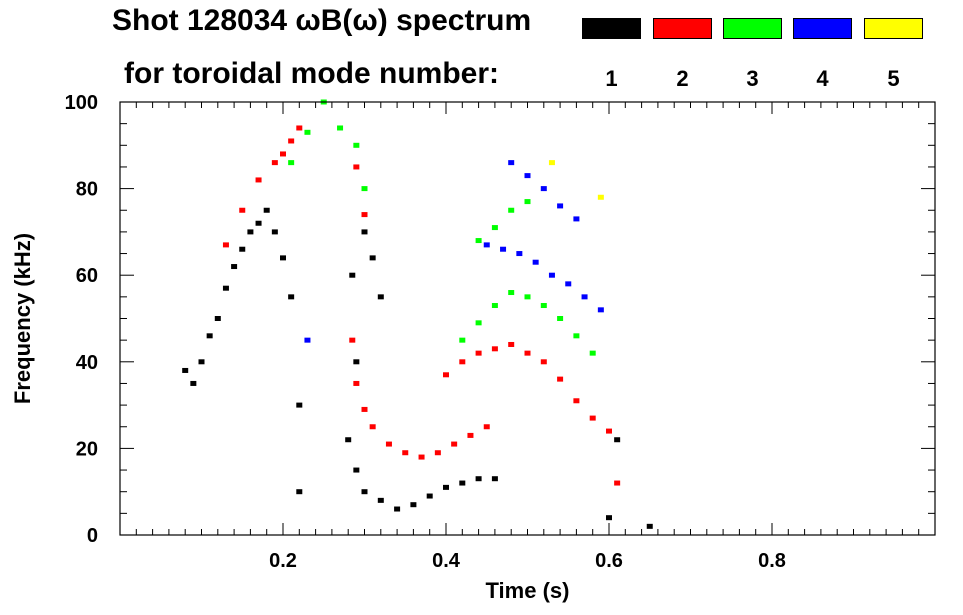 The image size is (963, 615). Describe the element at coordinates (22, 318) in the screenshot. I see `y-axis-label: Frequency (kHz)` at that location.